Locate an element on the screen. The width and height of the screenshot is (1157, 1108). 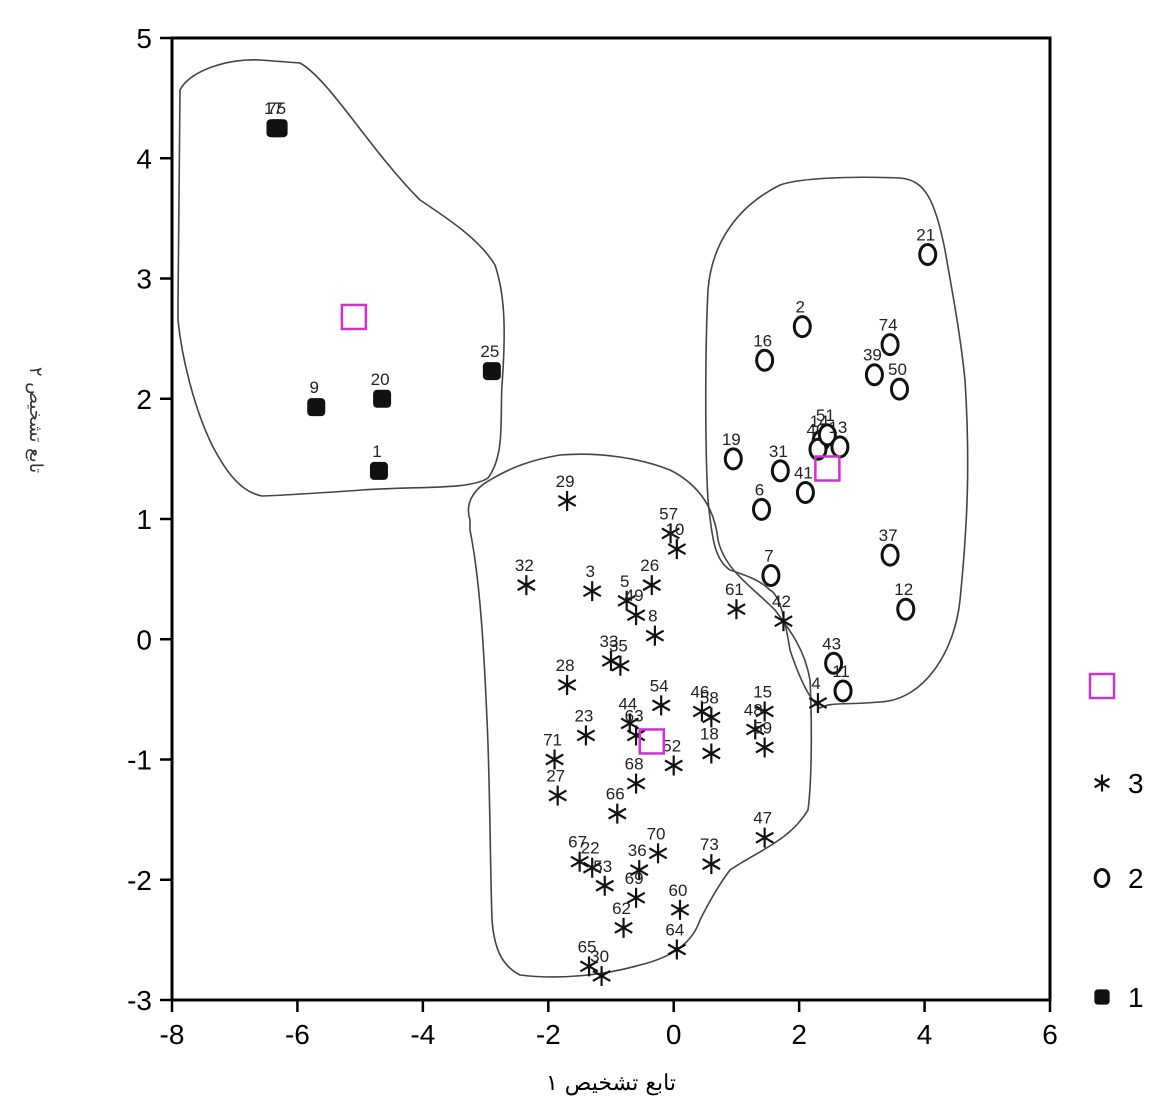
point-label: 29 is located at coordinates (565, 481).